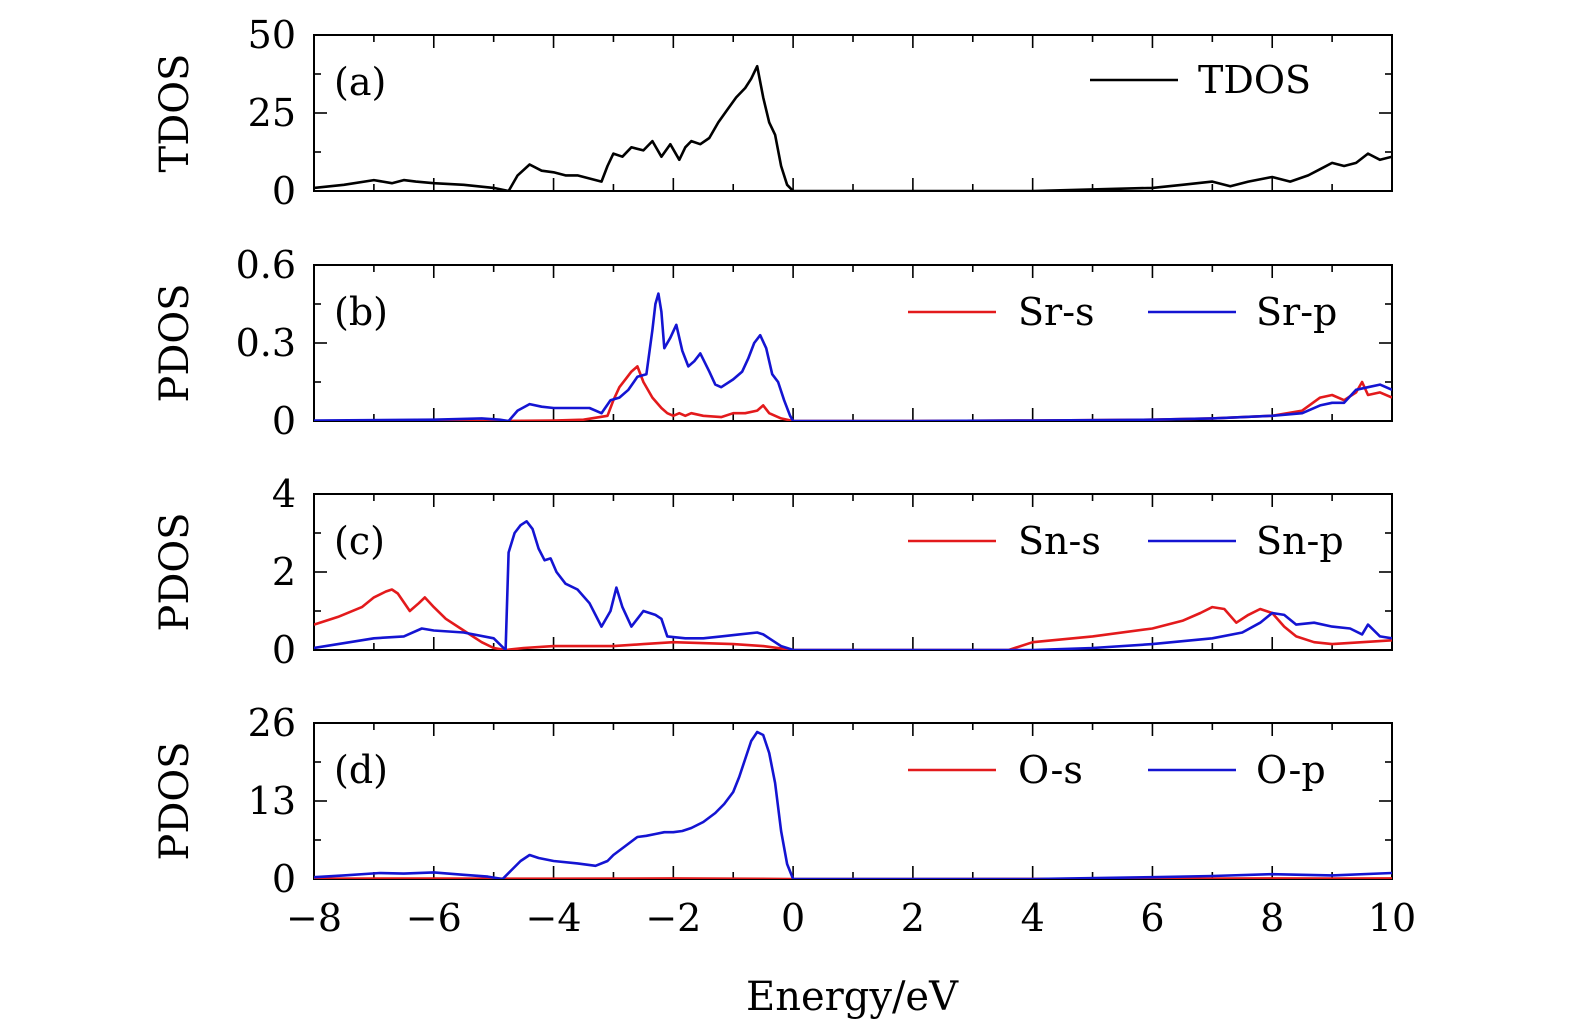 The image size is (1575, 1033). I want to click on y-axis-title: TDOS, so click(175, 113).